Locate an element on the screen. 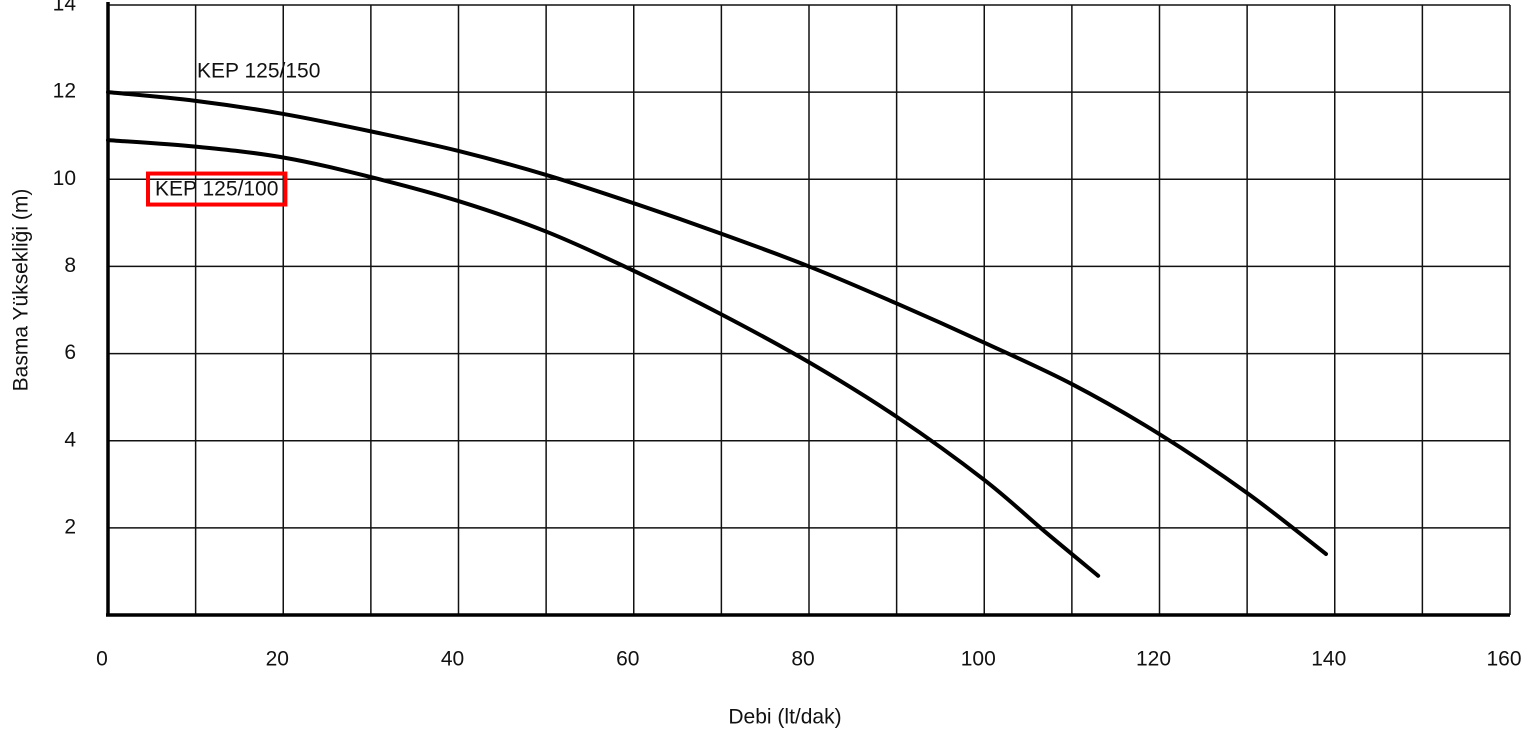 Image resolution: width=1530 pixels, height=740 pixels. x-tick-label: 40 is located at coordinates (452, 659).